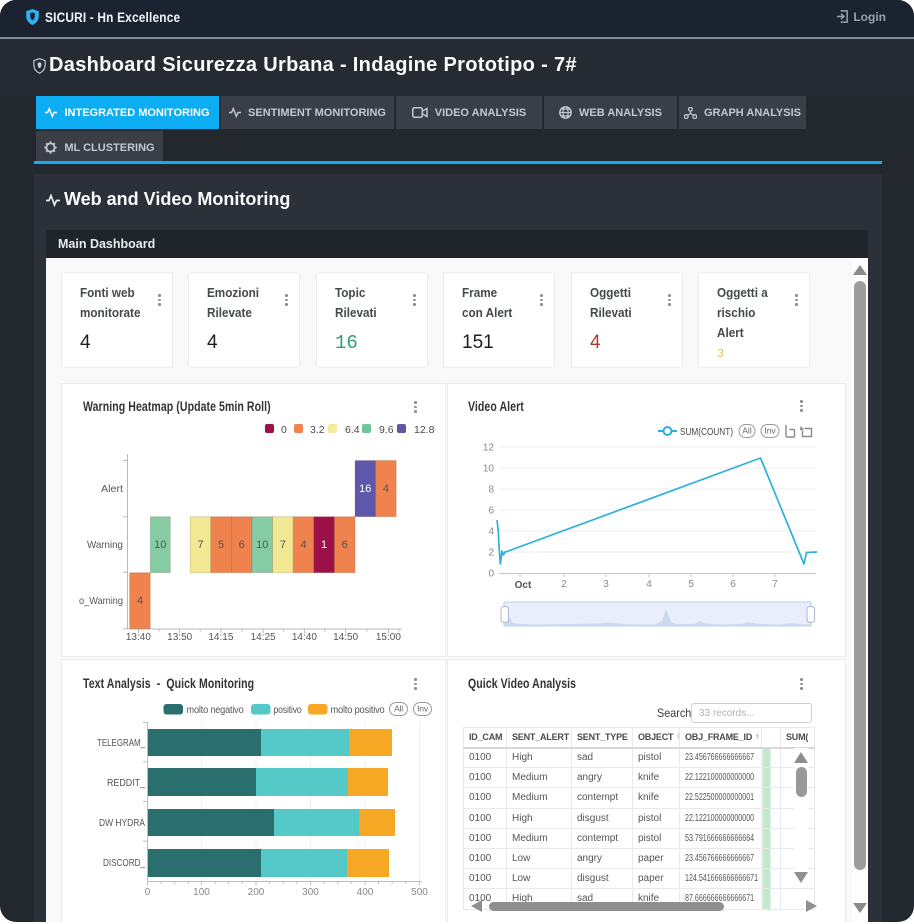  Describe the element at coordinates (388, 637) in the screenshot. I see `svg-text: 15:00` at that location.